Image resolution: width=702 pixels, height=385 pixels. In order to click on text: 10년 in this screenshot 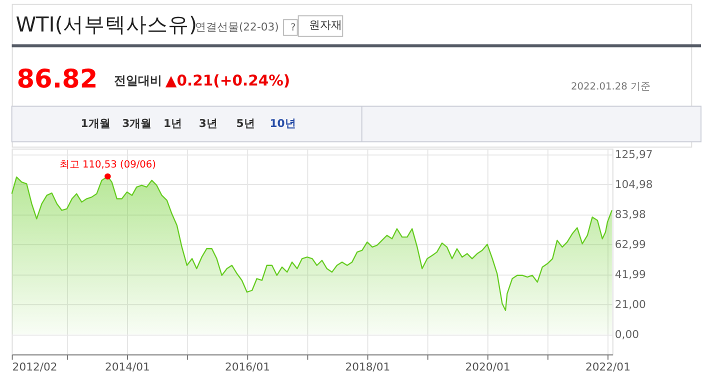, I will do `click(283, 123)`.